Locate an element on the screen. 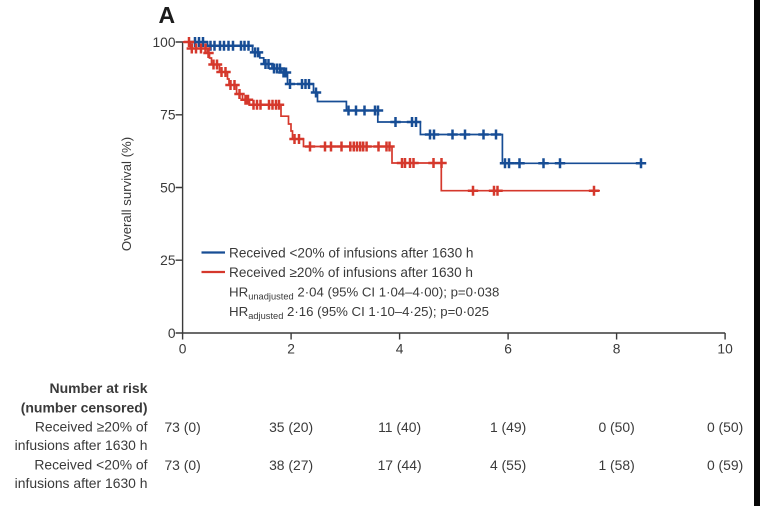  svg-text: 0 (59) is located at coordinates (725, 465).